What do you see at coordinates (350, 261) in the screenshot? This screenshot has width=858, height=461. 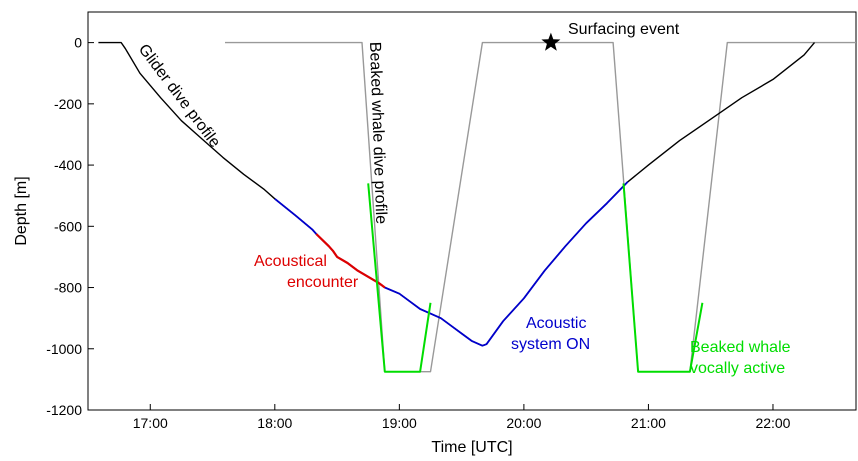 I see `series-acoustical-encounter` at bounding box center [350, 261].